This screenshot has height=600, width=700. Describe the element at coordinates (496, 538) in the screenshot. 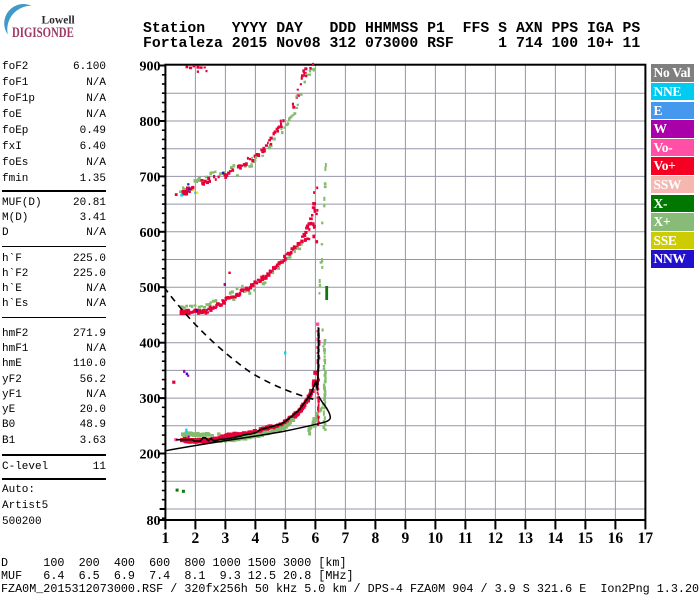

I see `svg-text: 12` at that location.